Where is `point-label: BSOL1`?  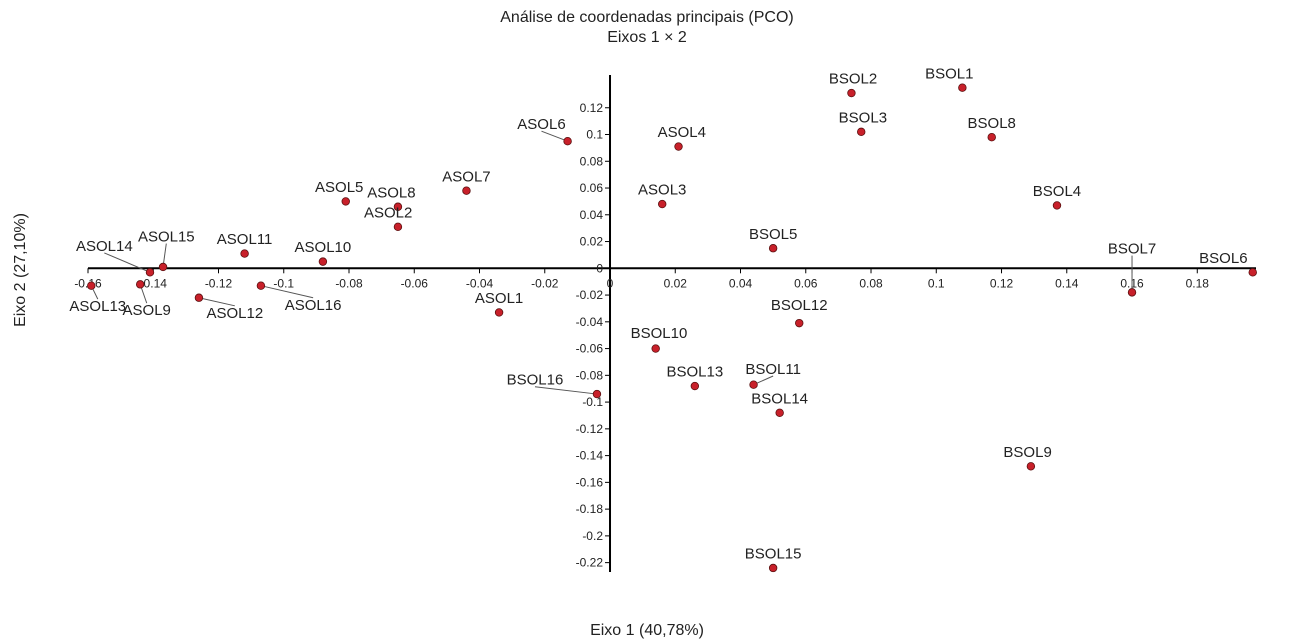
point-label: BSOL1 is located at coordinates (949, 73).